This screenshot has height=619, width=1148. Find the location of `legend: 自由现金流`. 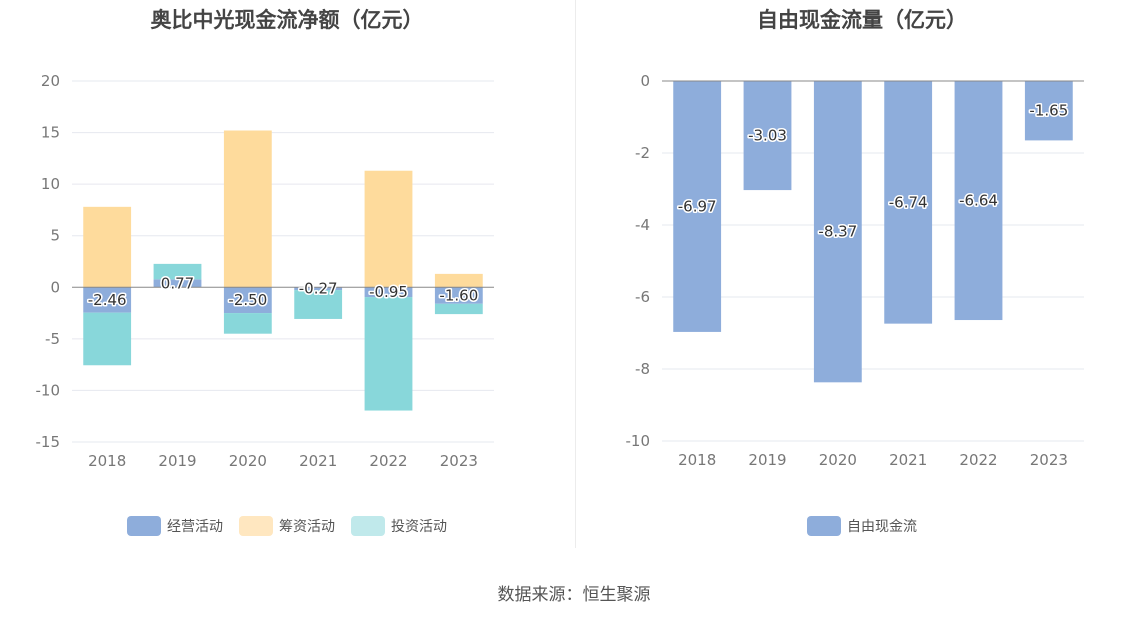

legend: 自由现金流 is located at coordinates (862, 526).